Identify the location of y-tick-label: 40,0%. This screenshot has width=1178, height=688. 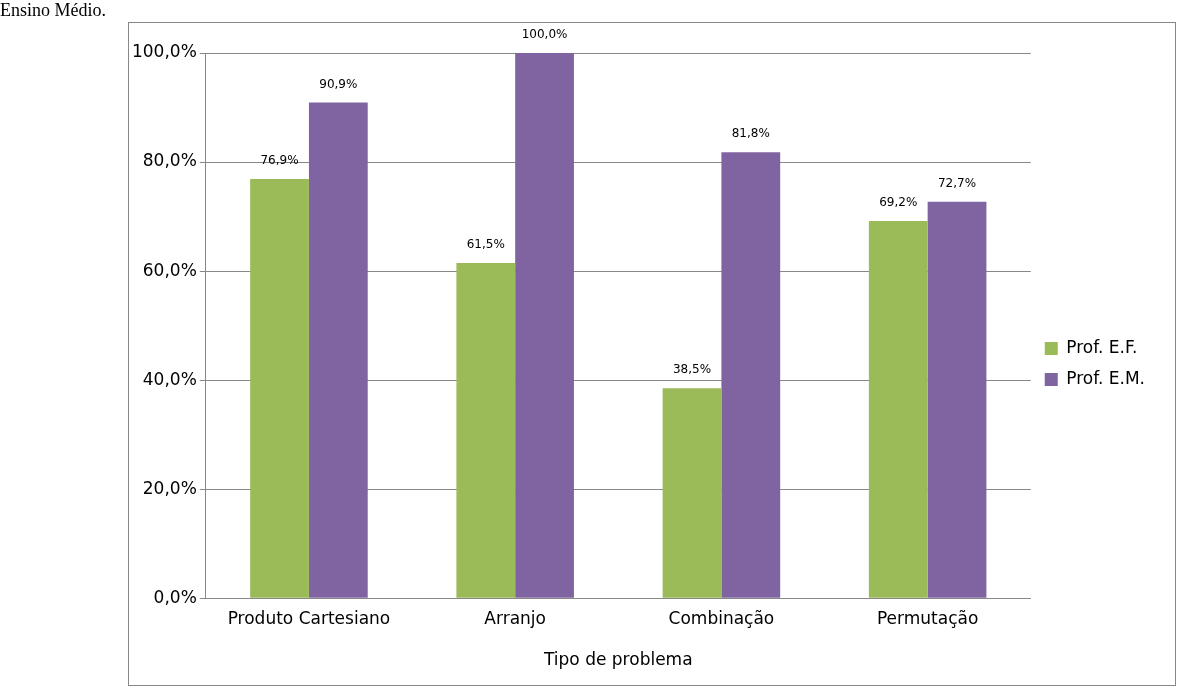
(169, 378).